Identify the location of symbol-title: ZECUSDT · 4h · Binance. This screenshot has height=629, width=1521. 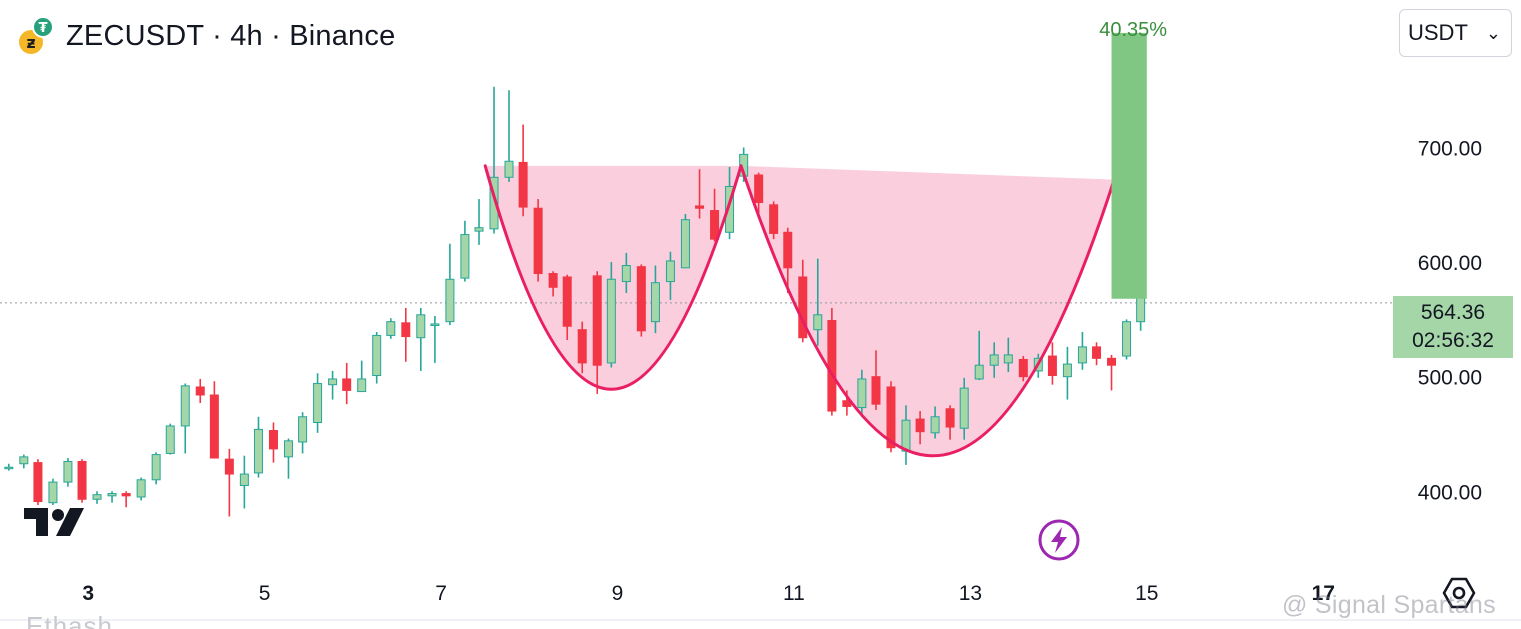
(231, 35).